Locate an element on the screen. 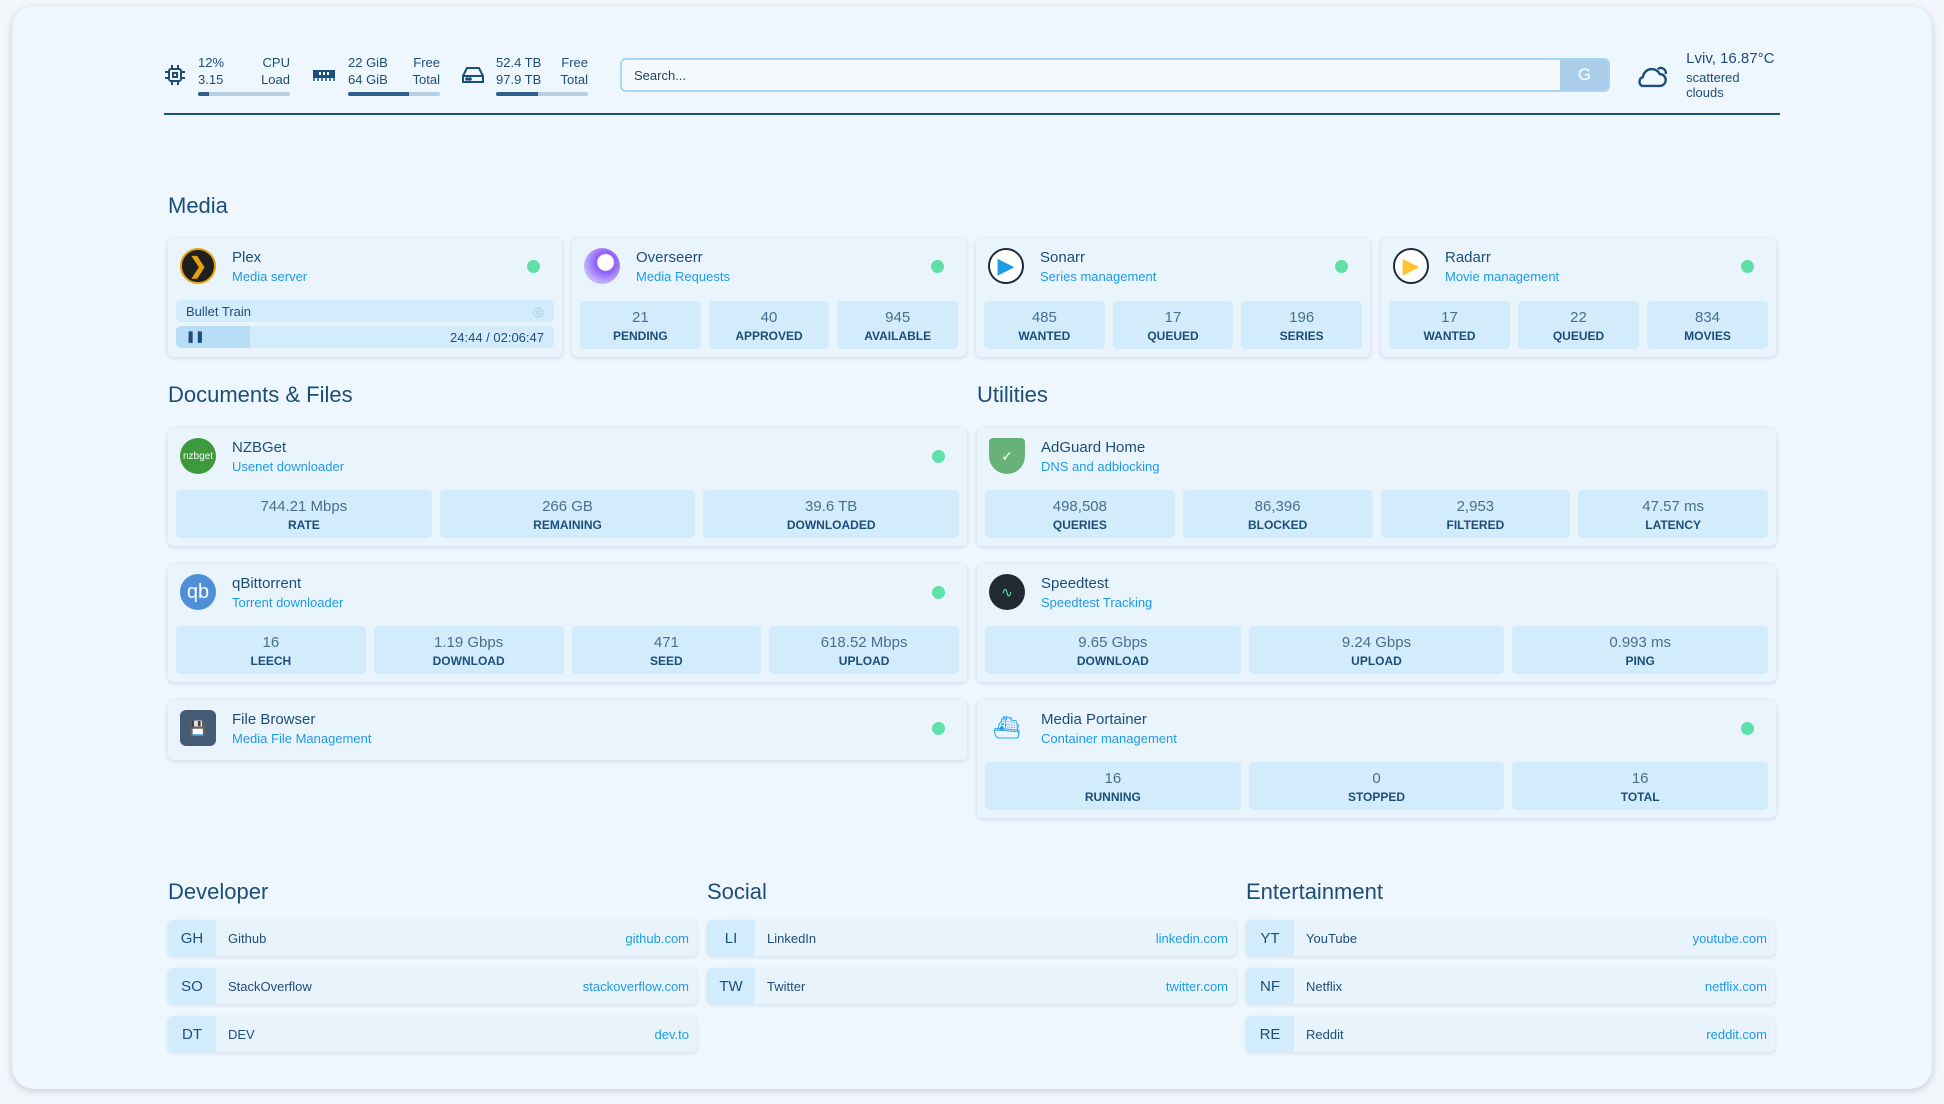 This screenshot has height=1104, width=1944. stat-value: 9.65 Gbps is located at coordinates (1113, 642).